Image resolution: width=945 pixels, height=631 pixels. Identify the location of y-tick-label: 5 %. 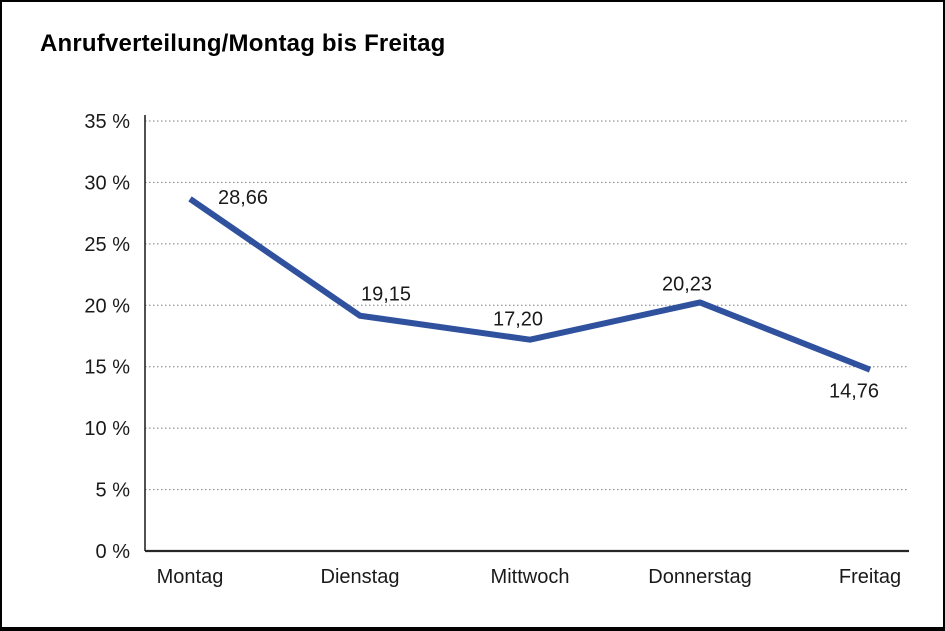
(113, 491).